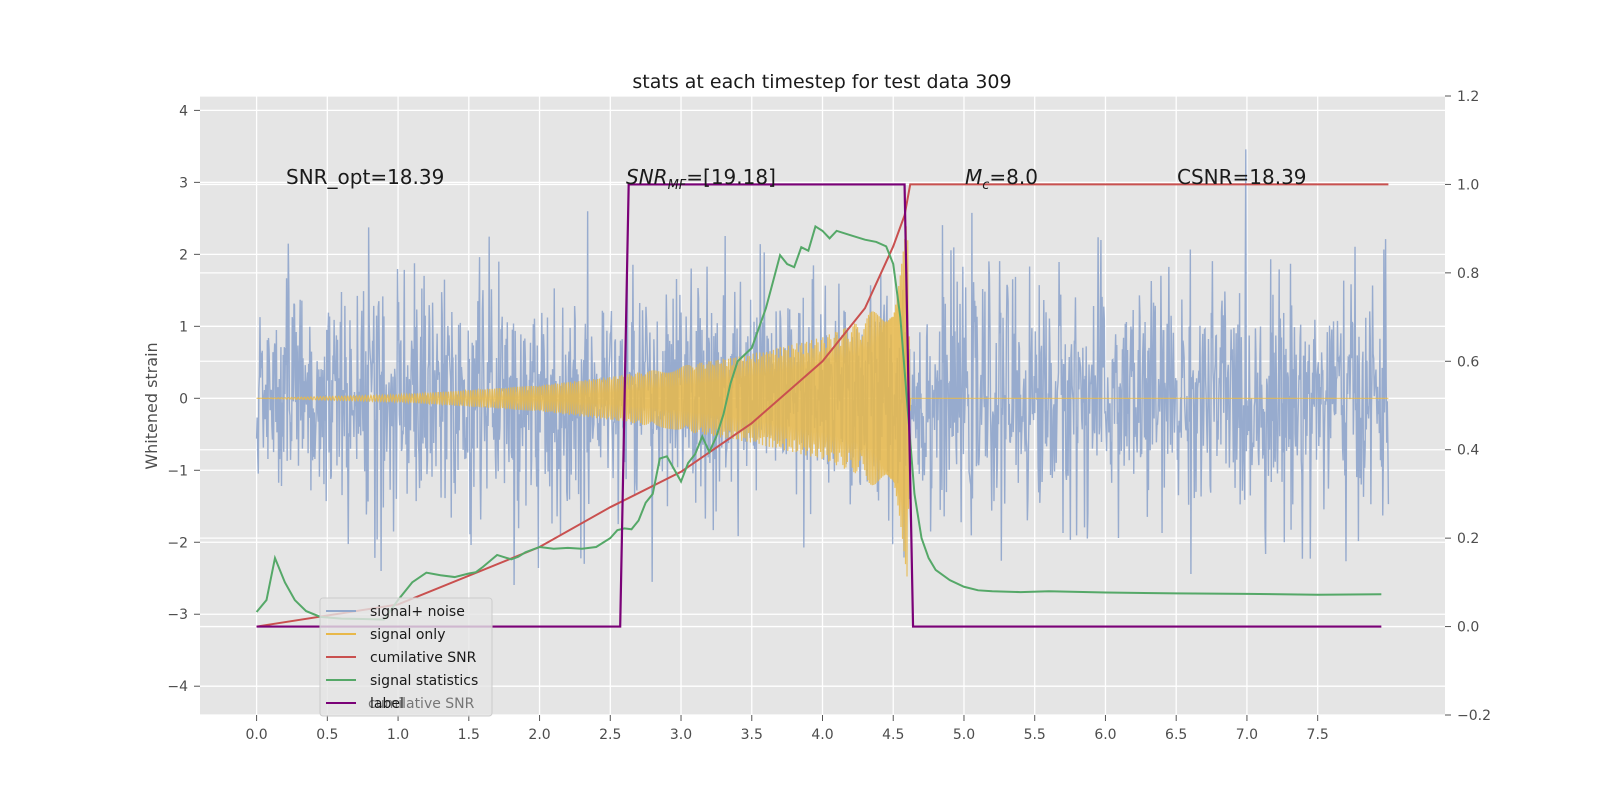 The height and width of the screenshot is (800, 1600). I want to click on annotation-snr-mf: SNRMF=[19.18], so click(701, 179).